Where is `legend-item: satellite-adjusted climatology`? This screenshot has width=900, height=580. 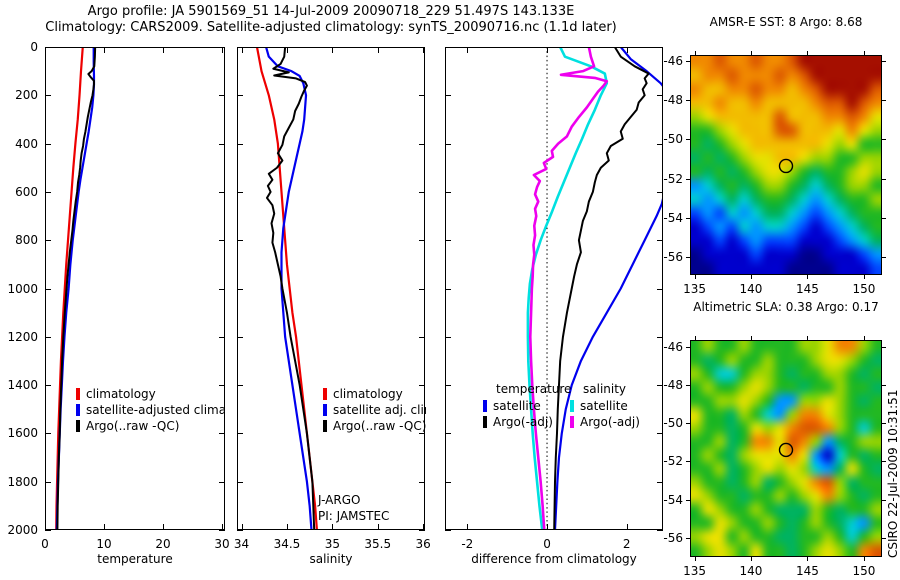
legend-item: satellite-adjusted climatology is located at coordinates (150, 410).